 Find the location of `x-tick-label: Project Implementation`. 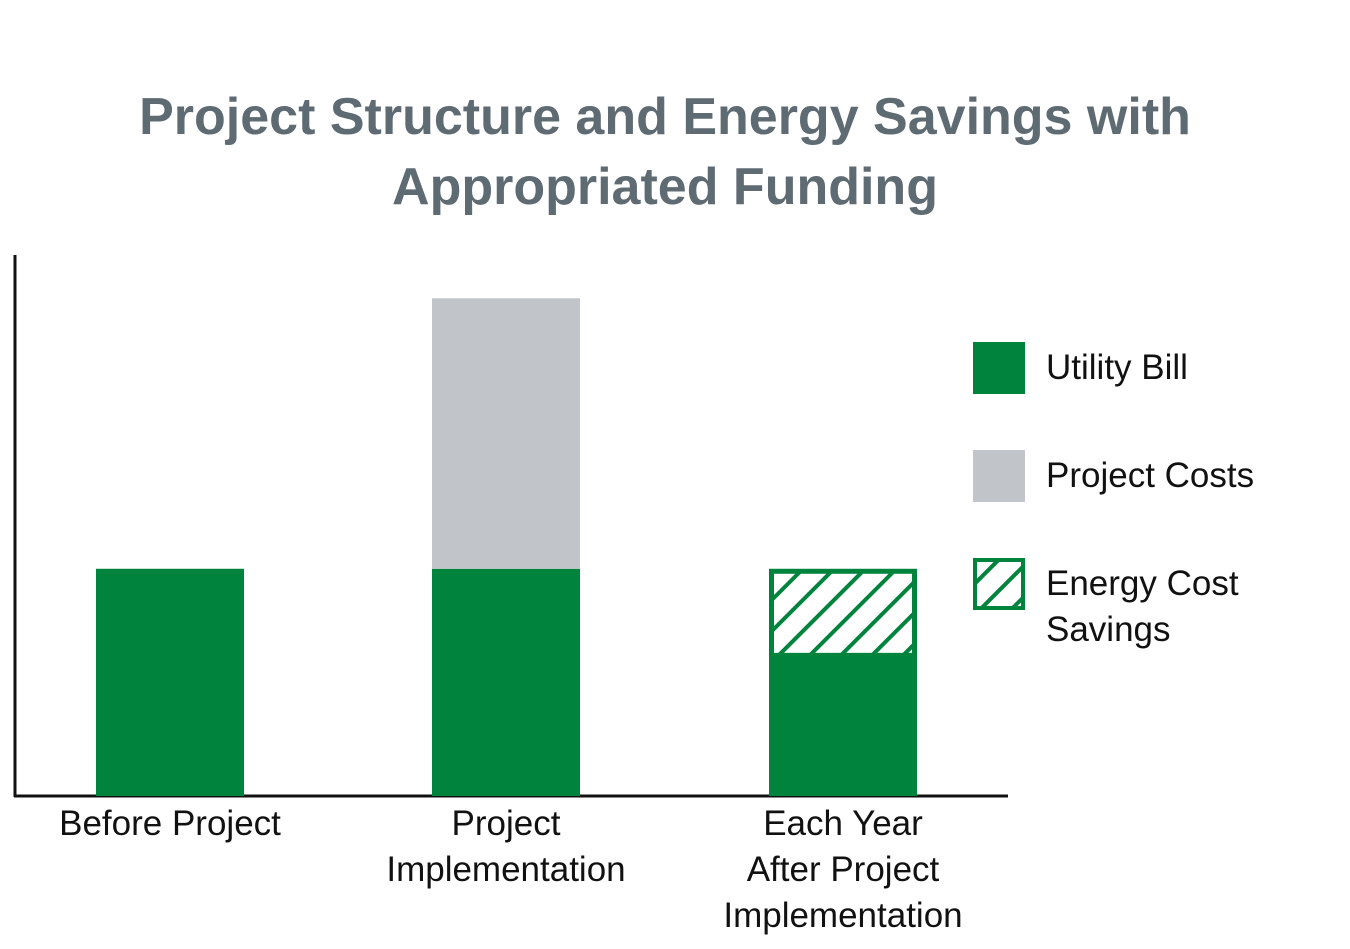

x-tick-label: Project Implementation is located at coordinates (506, 846).